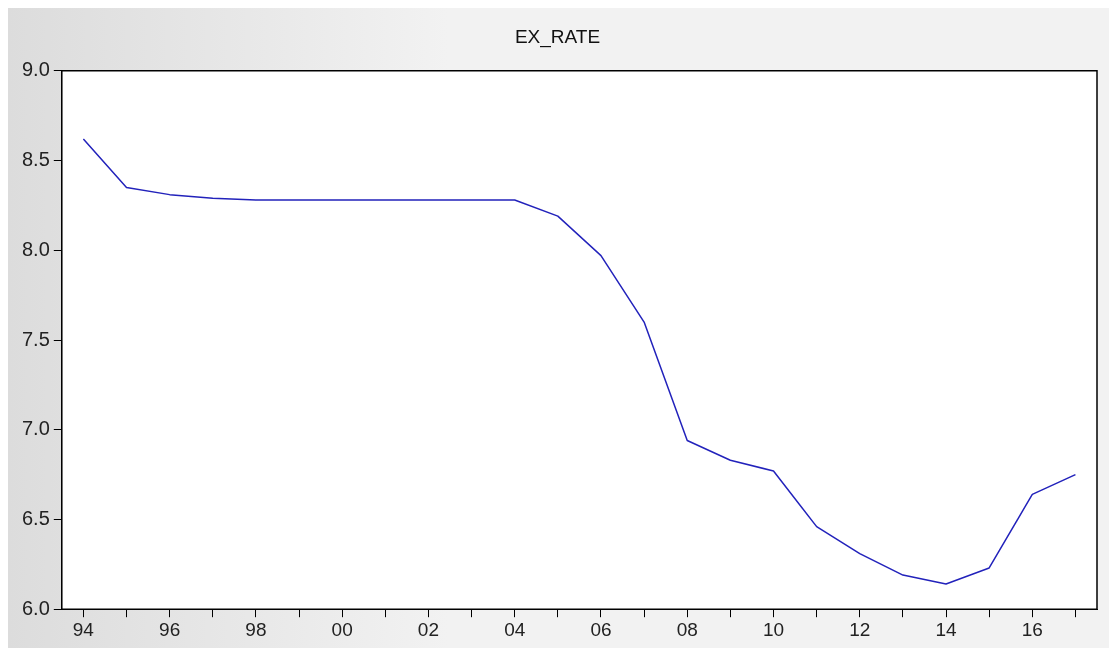  Describe the element at coordinates (35, 428) in the screenshot. I see `y-tick-label: 7.0` at that location.